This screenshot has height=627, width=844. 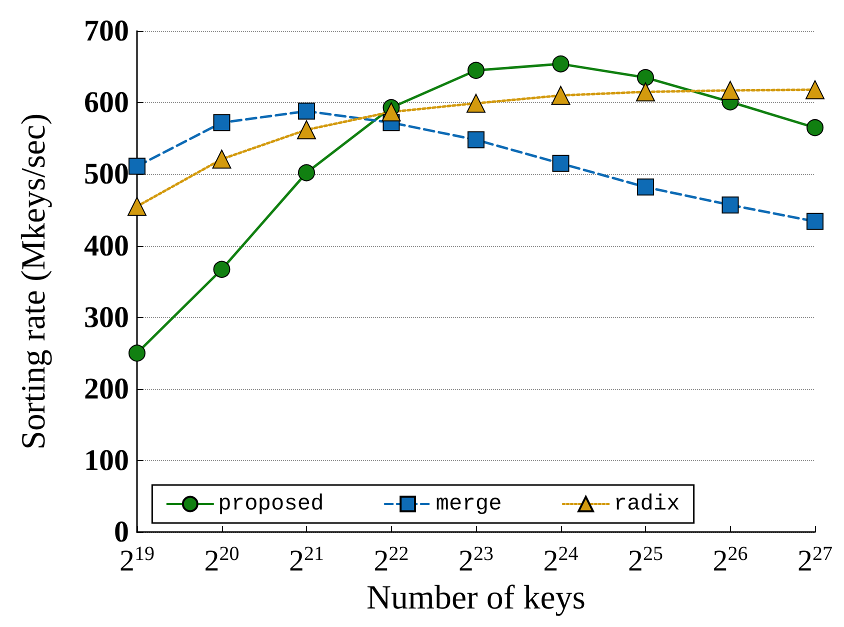 I want to click on y-tick-label: 500, so click(x=106, y=174).